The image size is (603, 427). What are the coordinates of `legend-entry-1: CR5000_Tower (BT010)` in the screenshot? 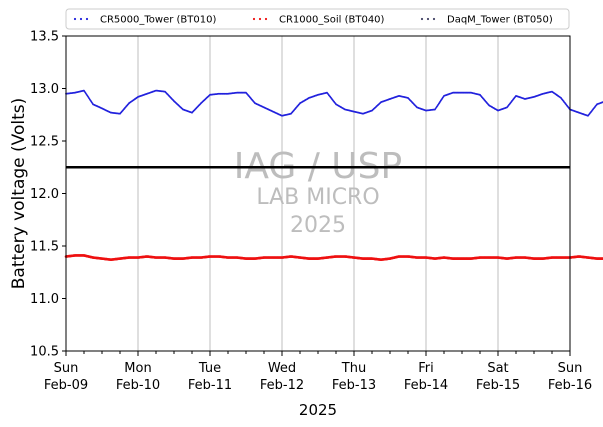 It's located at (144, 20).